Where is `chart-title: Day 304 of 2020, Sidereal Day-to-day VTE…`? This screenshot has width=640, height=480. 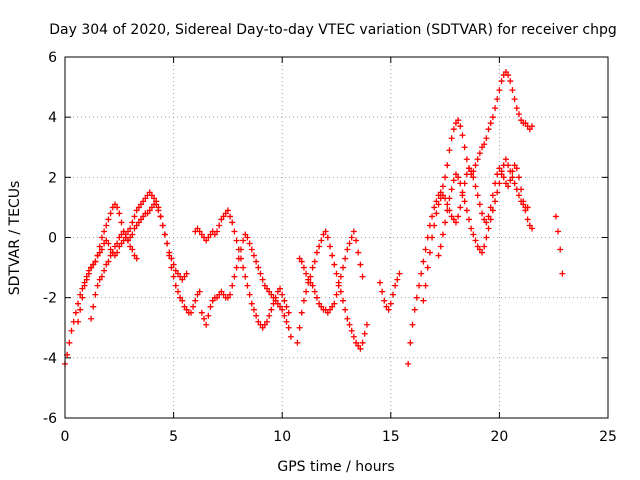
chart-title: Day 304 of 2020, Sidereal Day-to-day VTE… is located at coordinates (333, 30).